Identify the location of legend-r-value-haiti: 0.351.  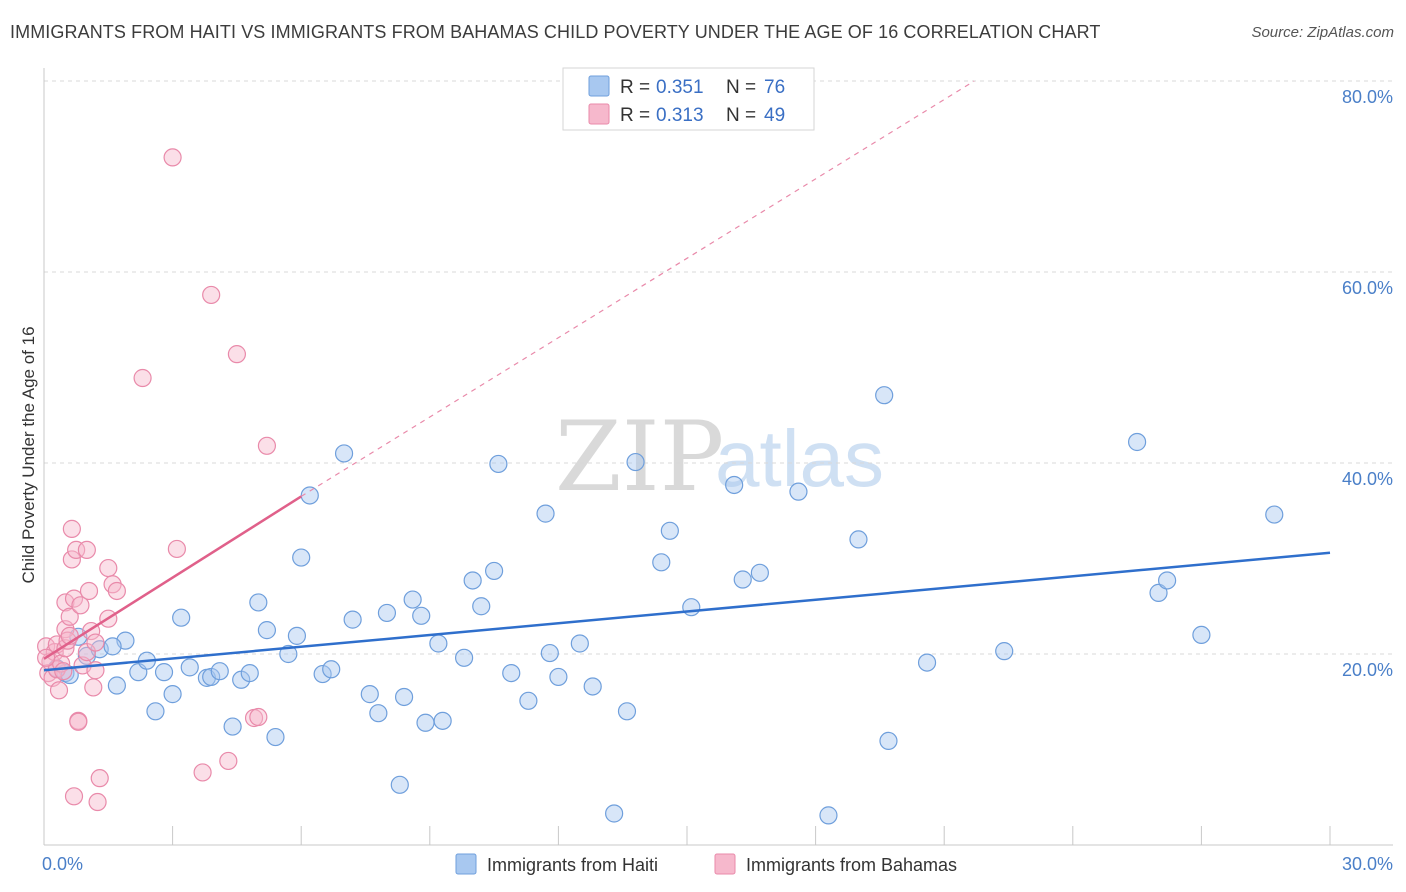
(680, 87).